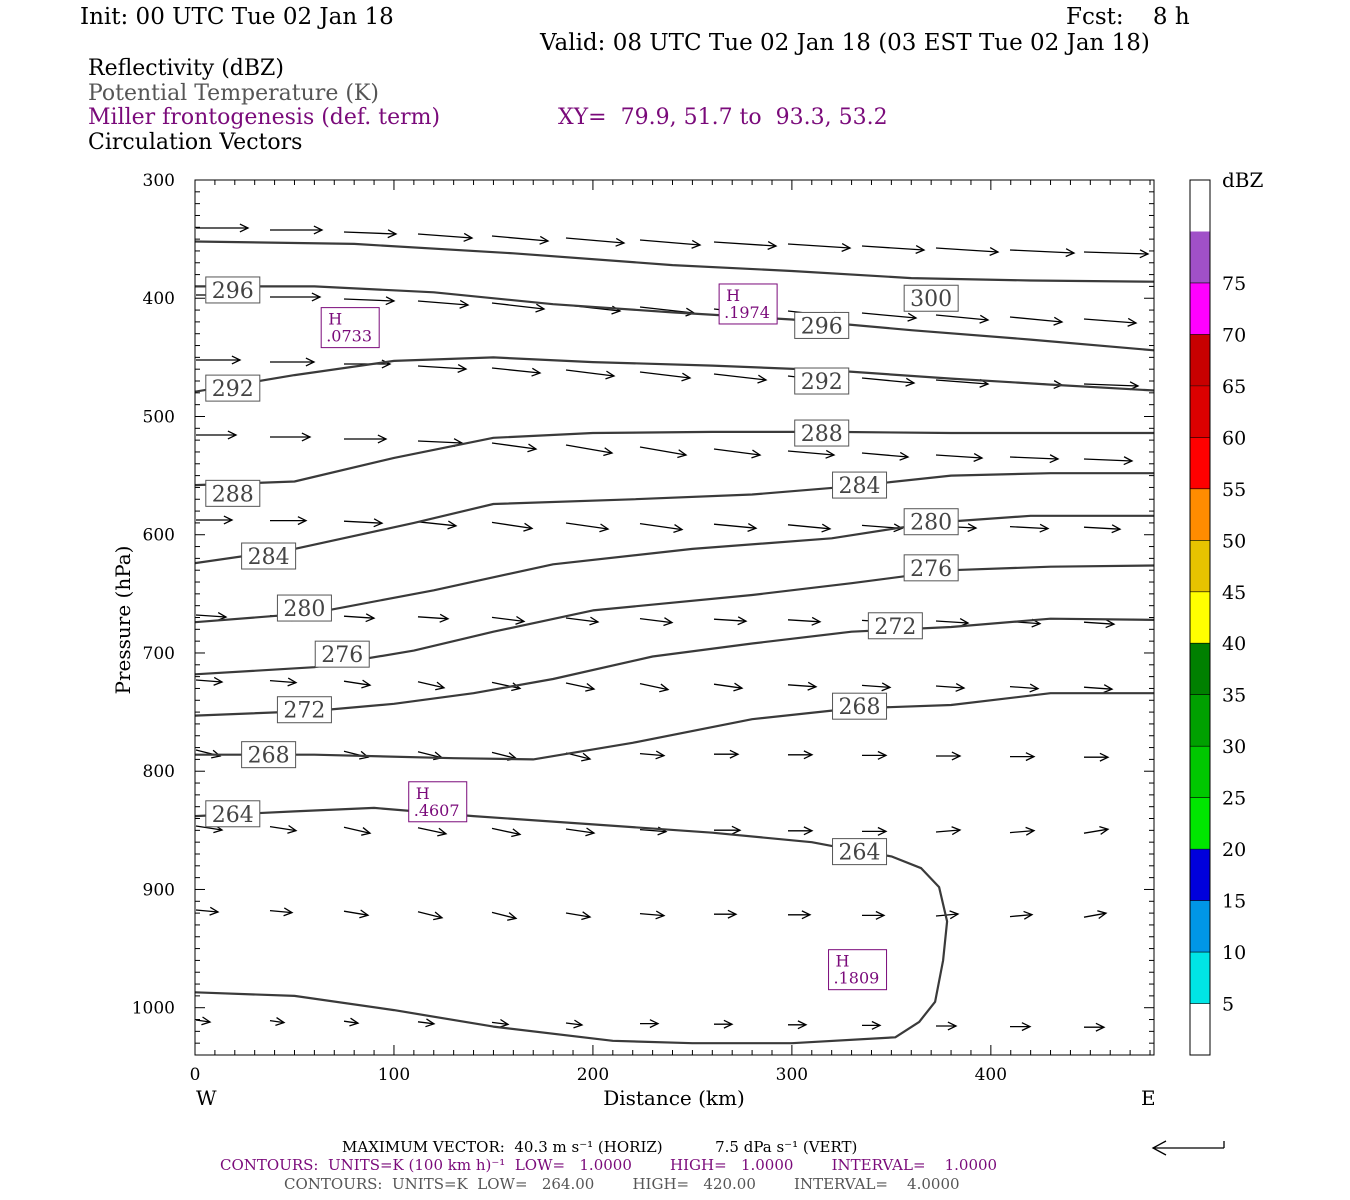 This screenshot has height=1200, width=1350. I want to click on y-tick-label: 400, so click(159, 299).